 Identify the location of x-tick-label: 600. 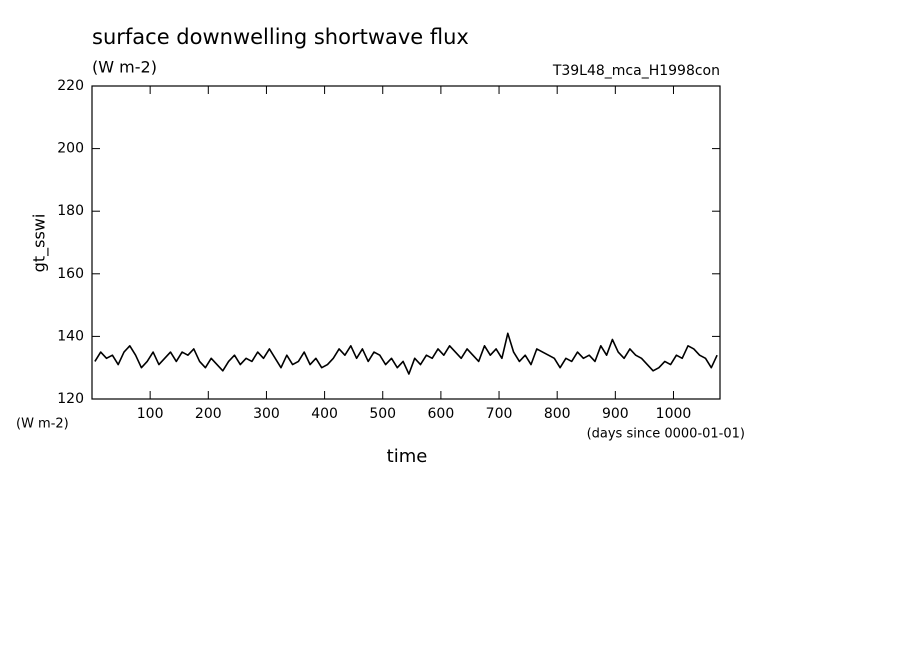
(441, 414).